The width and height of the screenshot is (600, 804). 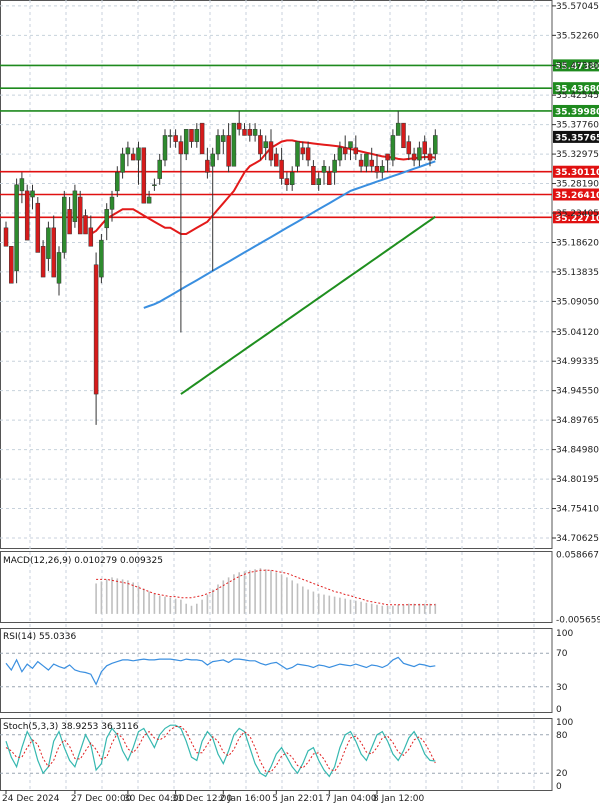 I want to click on current-price-label: 35.35765, so click(x=577, y=138).